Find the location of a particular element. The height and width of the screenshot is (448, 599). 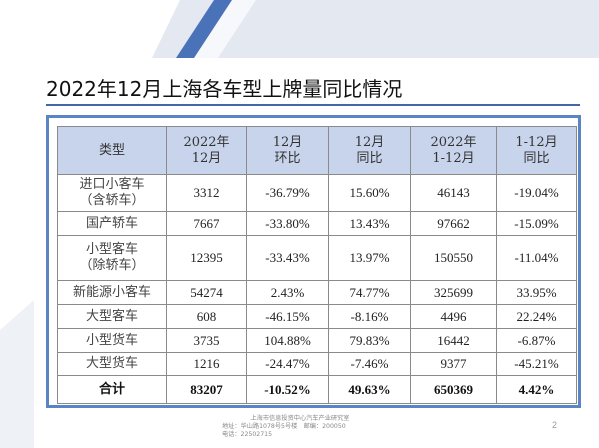

total-ytd-yoy-value: 4.42% is located at coordinates (536, 389).